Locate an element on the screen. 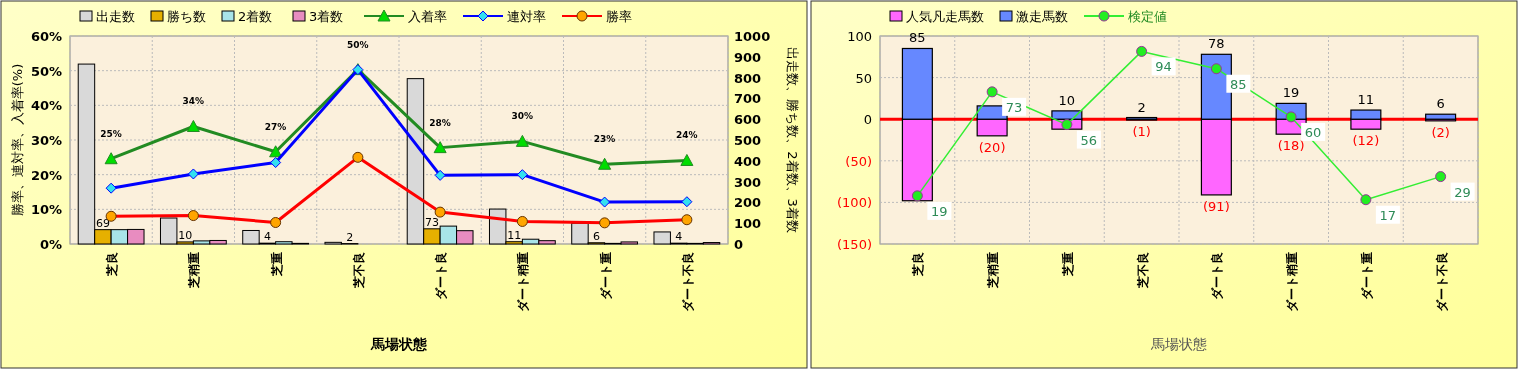 The width and height of the screenshot is (1518, 369). y2-tick-label: 500 is located at coordinates (748, 140).